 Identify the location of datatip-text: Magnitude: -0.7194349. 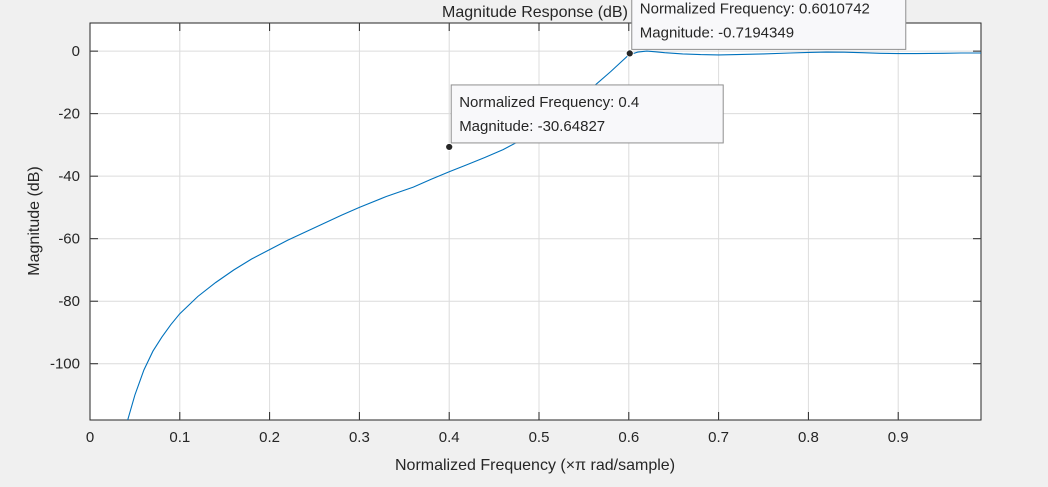
(717, 32).